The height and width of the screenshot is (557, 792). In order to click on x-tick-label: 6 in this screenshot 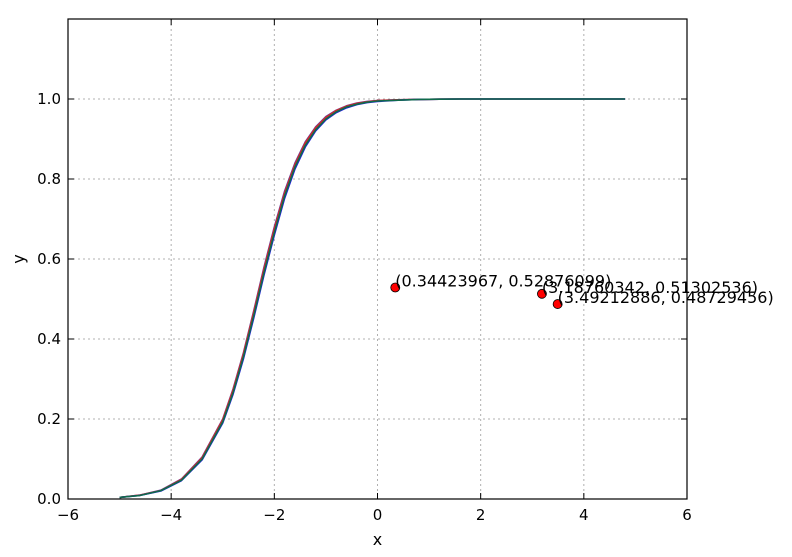, I will do `click(687, 515)`.